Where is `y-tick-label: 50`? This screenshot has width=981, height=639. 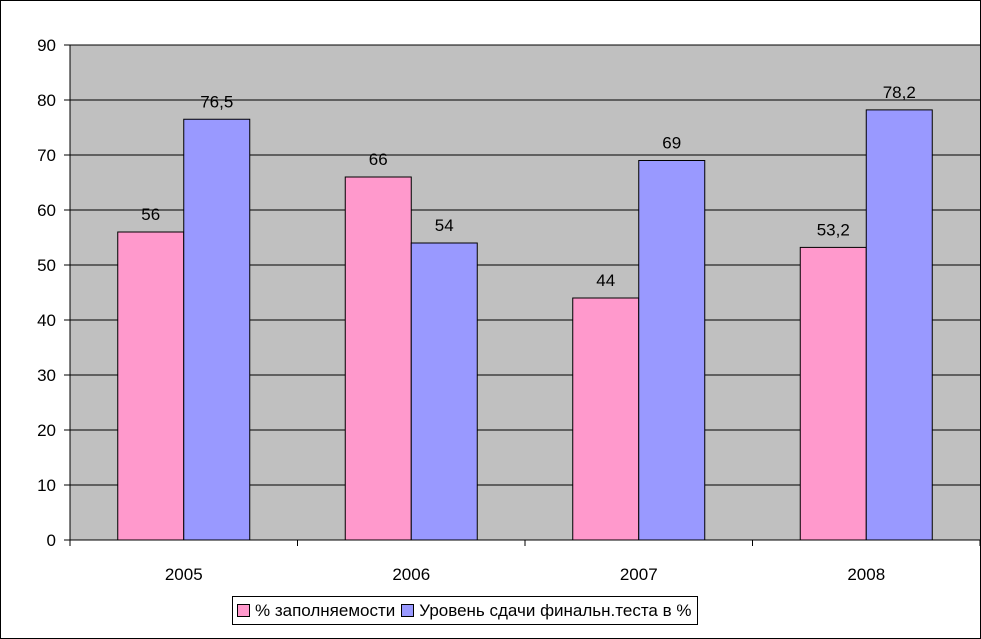
y-tick-label: 50 is located at coordinates (46, 265).